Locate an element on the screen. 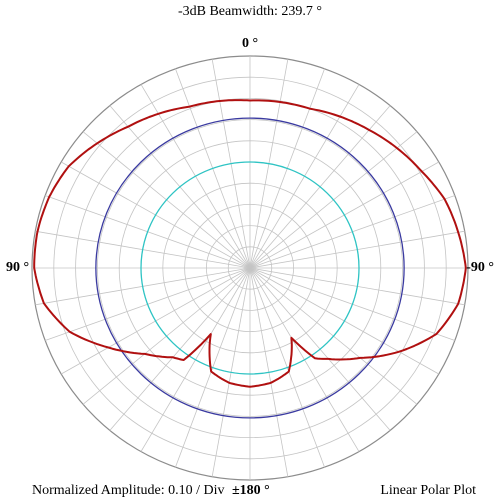 This screenshot has width=500, height=503. plot-type-label: Linear Polar Plot is located at coordinates (428, 490).